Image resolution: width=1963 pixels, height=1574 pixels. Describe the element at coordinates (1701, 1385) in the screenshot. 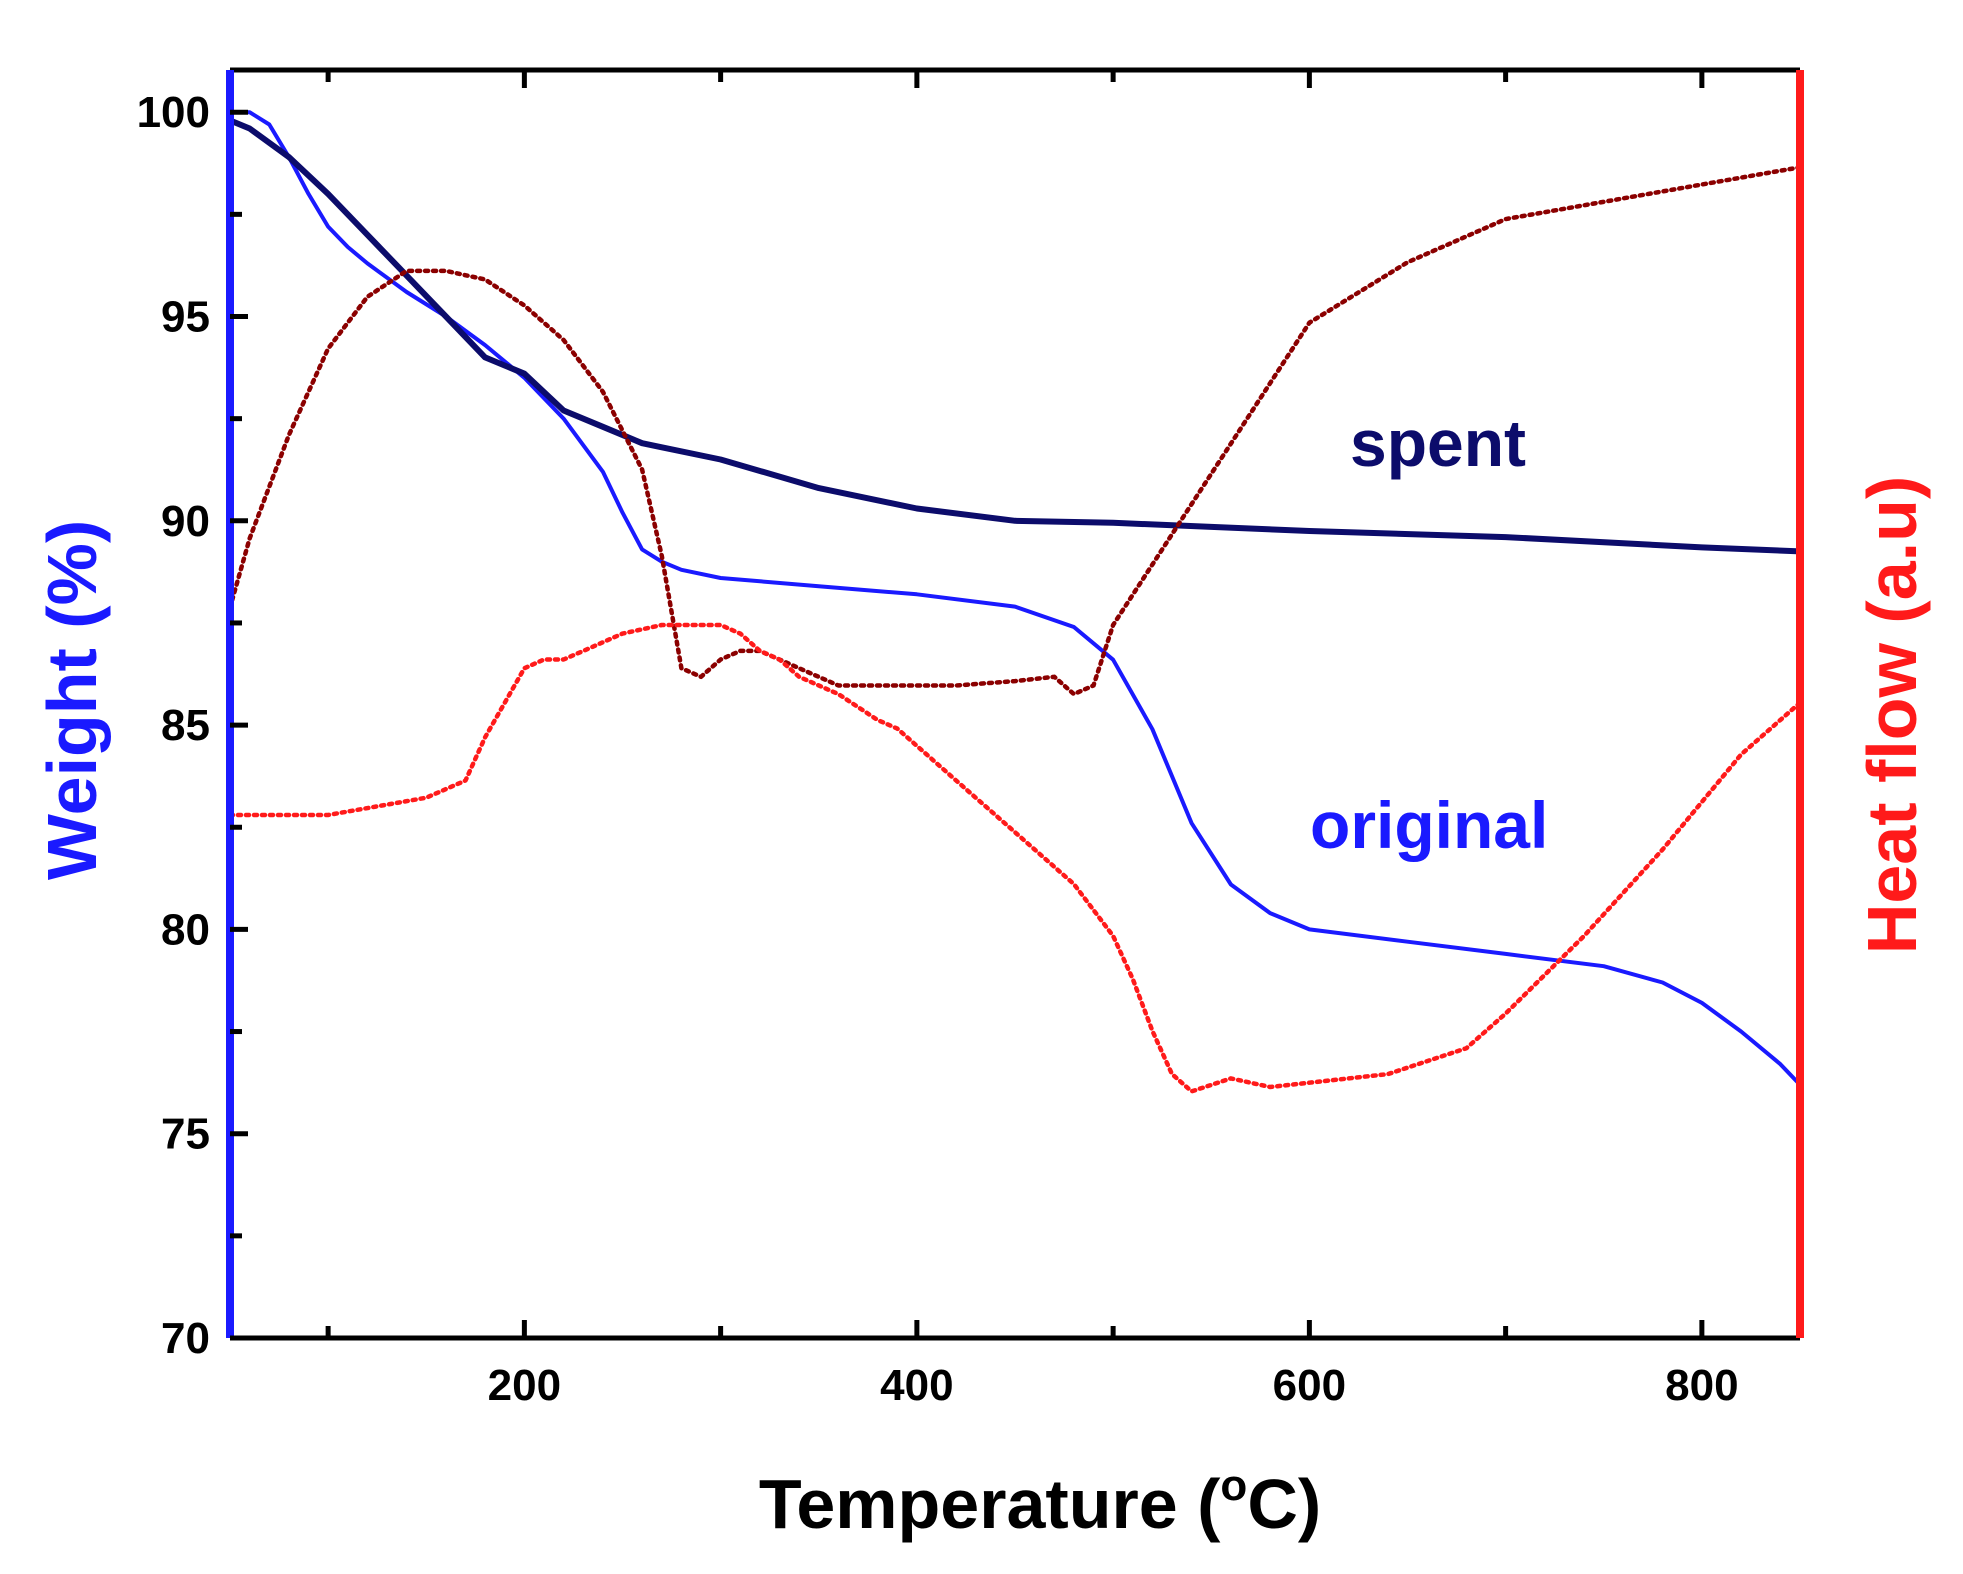

I see `x-tick-label-800: 800` at that location.